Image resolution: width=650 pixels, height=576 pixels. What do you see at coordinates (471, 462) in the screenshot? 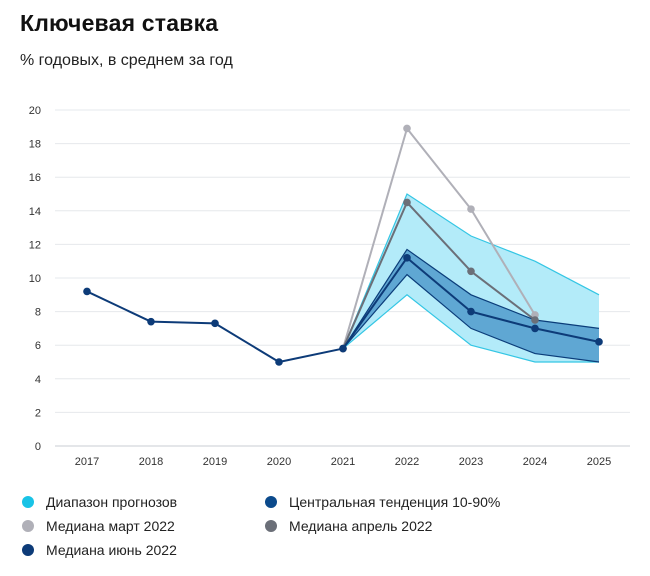
I see `x-tick-label: 2023` at bounding box center [471, 462].